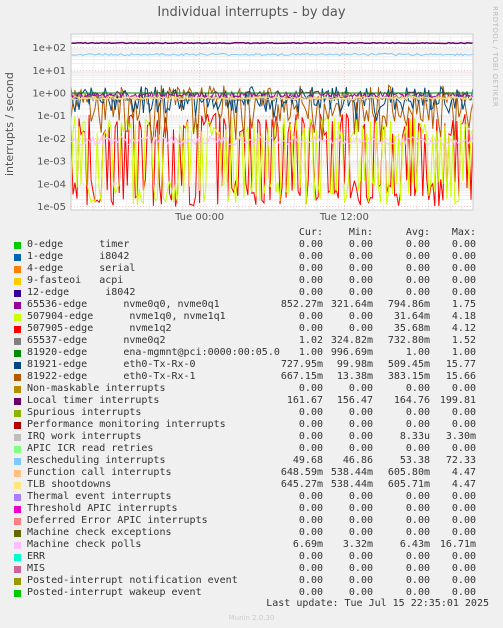 This screenshot has width=503, height=628. I want to click on series-65537-edge, so click(272, 96).